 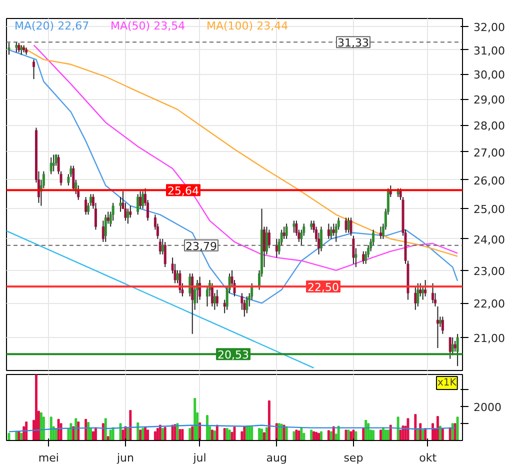 I want to click on text: MA(100) 23,44, so click(x=247, y=26).